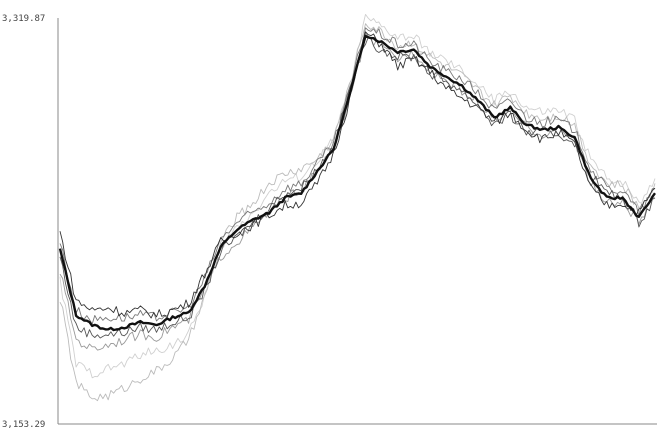 The width and height of the screenshot is (657, 432). Describe the element at coordinates (23, 425) in the screenshot. I see `y-tick-label-bottom: 3,153.29` at that location.